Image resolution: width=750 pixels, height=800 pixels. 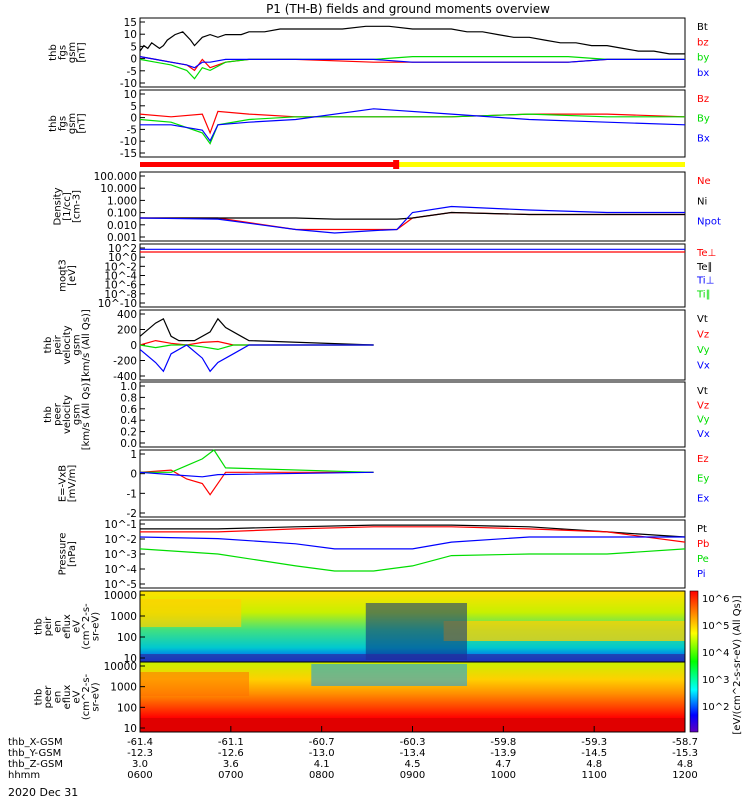 I want to click on series-p2-Bx, so click(x=413, y=125).